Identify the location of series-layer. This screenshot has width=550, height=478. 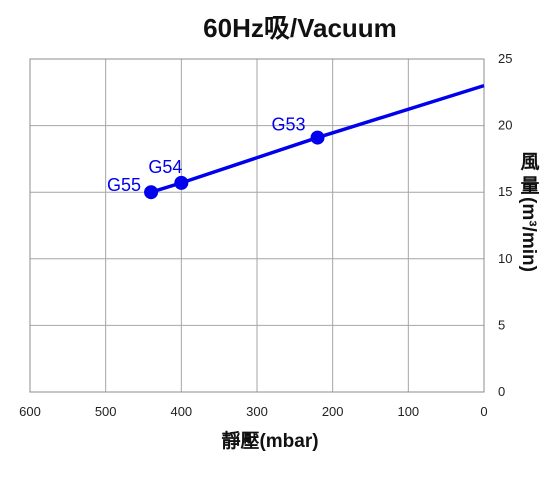
(317, 138).